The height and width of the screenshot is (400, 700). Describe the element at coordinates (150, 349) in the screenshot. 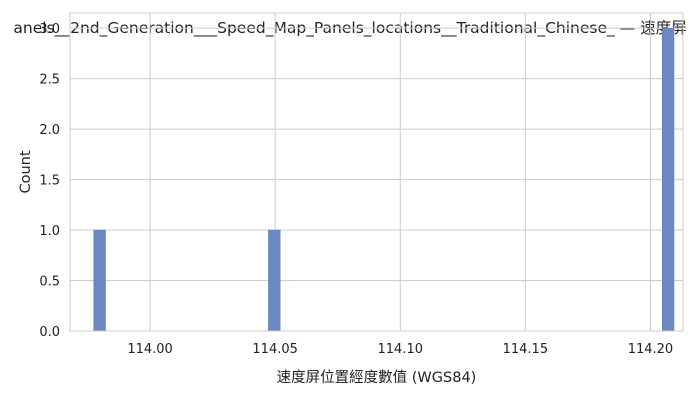

I see `x-tick-label: 114.00` at that location.